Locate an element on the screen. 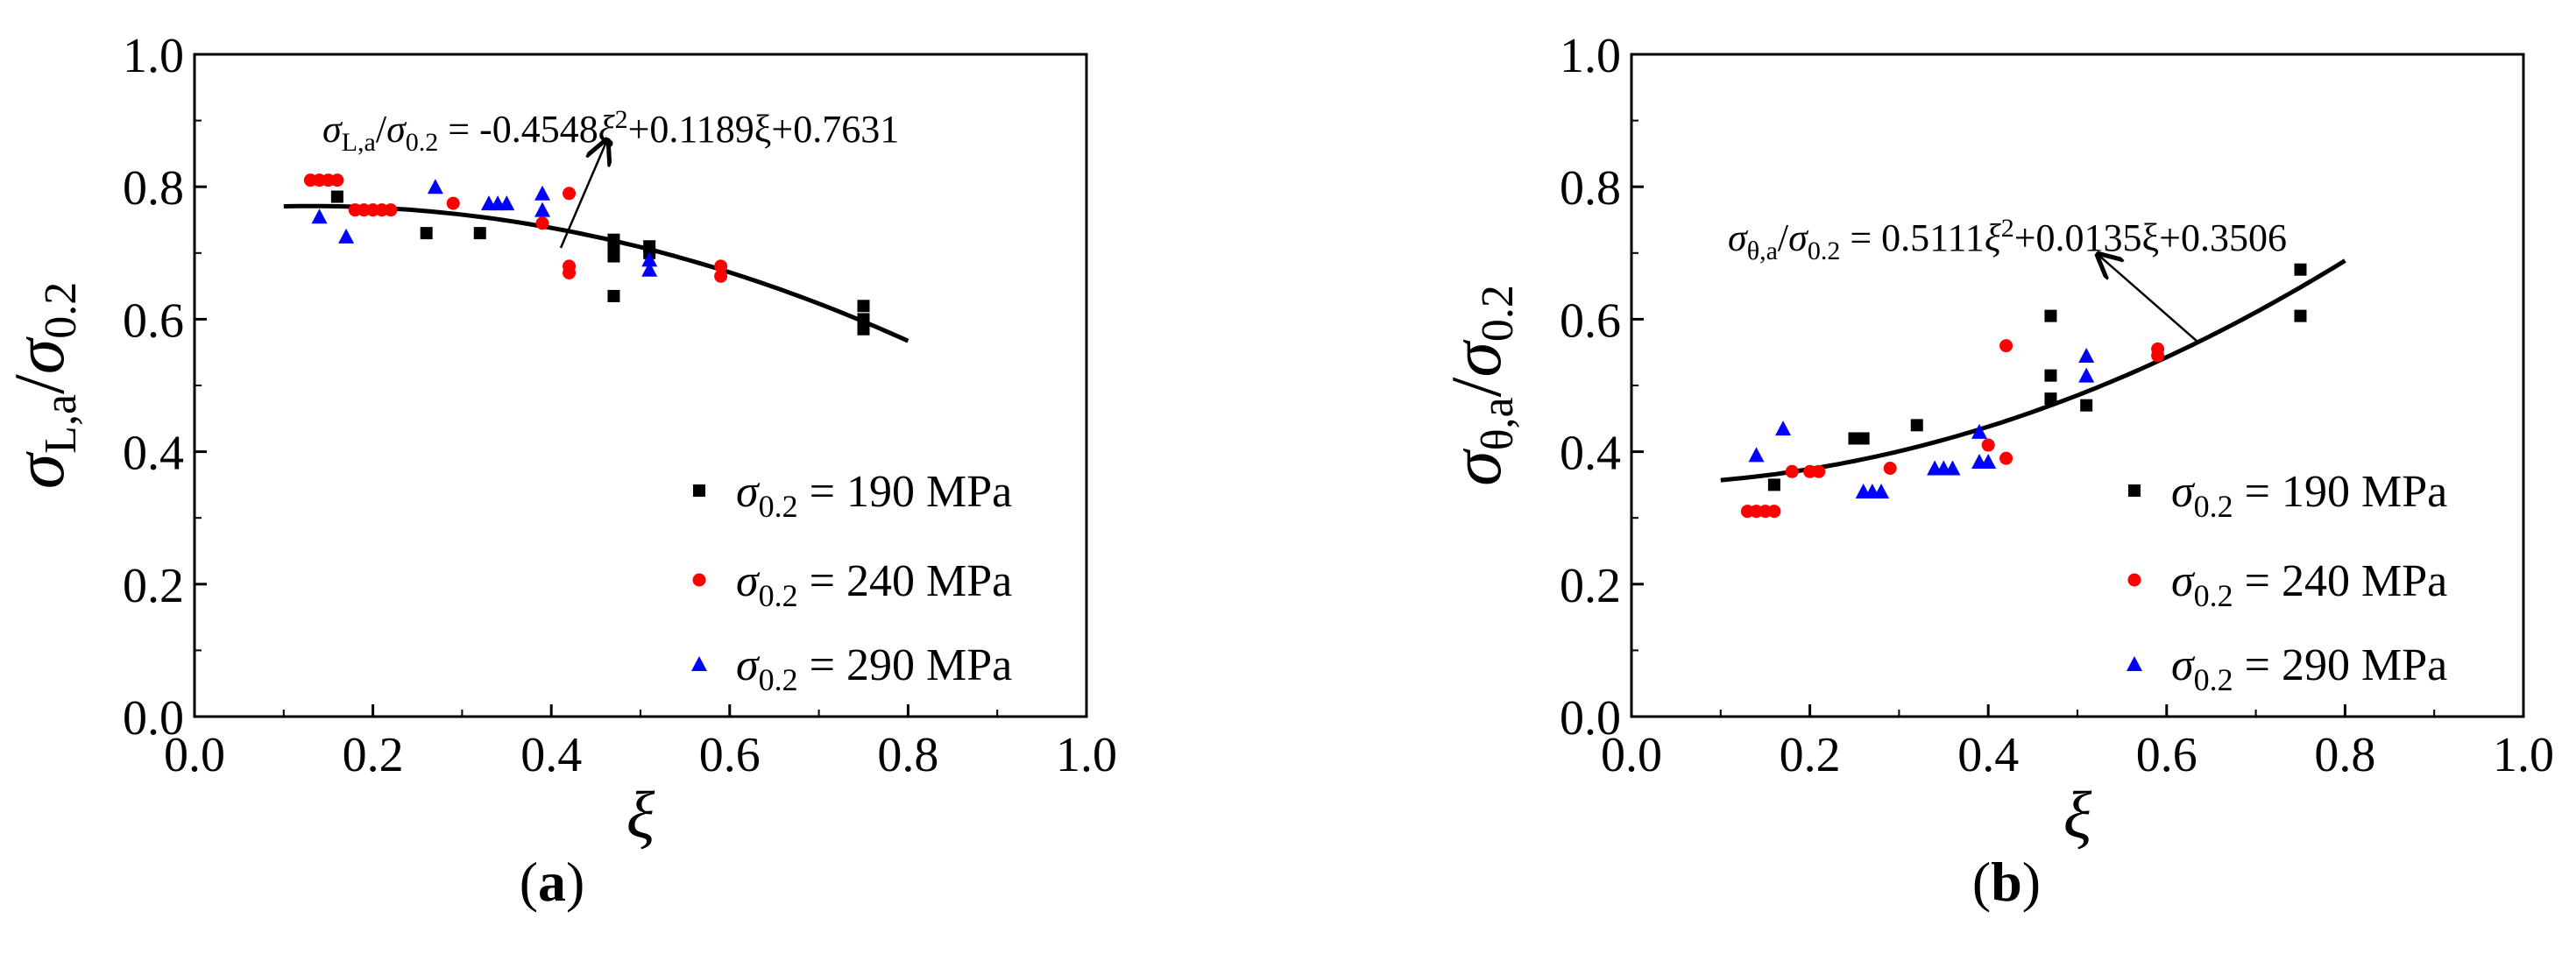 This screenshot has height=954, width=2576. y-label-den-sigma: σ is located at coordinates (1476, 359).